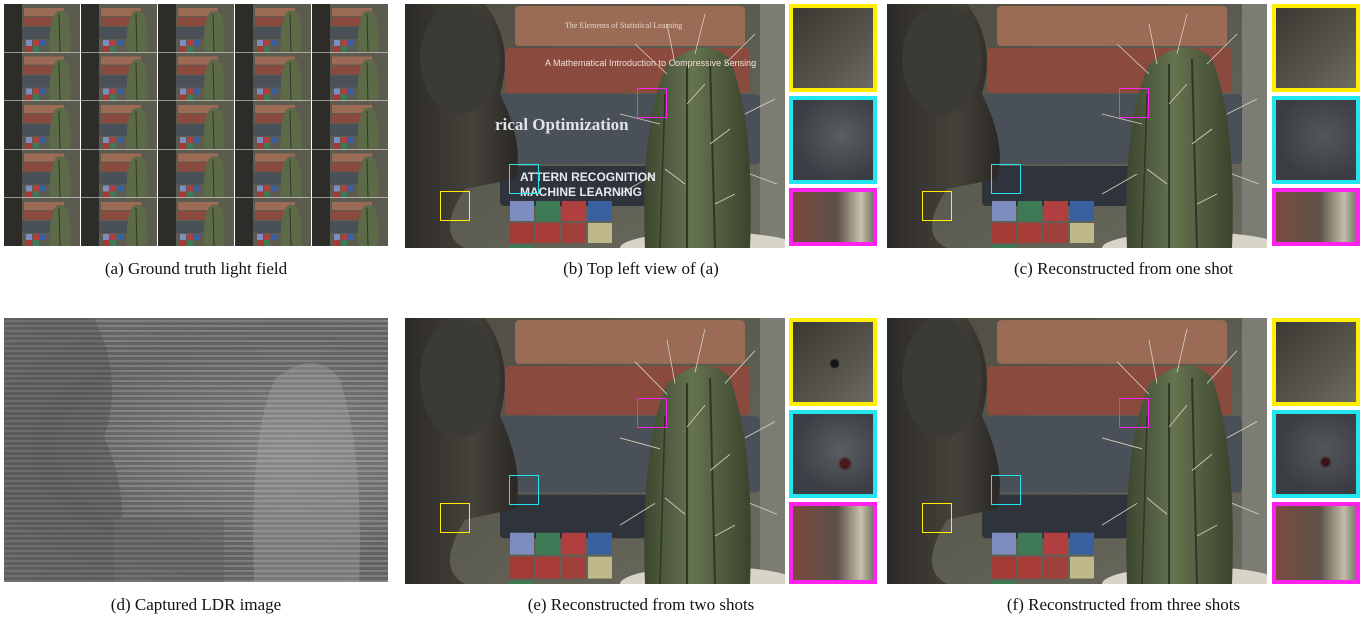 This screenshot has width=1372, height=622. I want to click on inset-f-yellow, so click(1316, 362).